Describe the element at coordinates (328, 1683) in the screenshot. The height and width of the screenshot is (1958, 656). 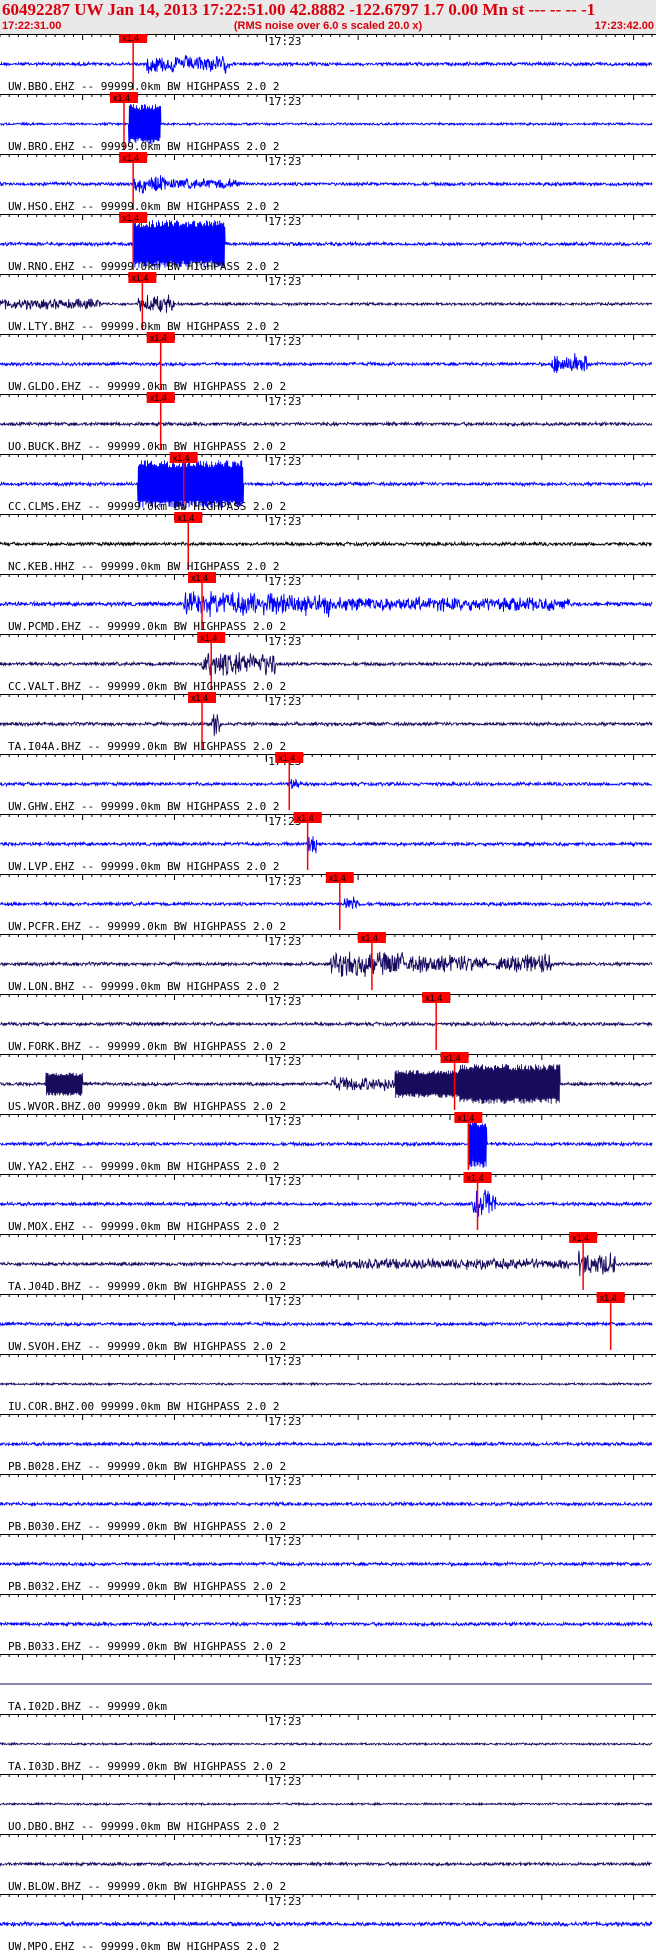
I see `trace-row: 17:23 TA.I02D.BHZ -- 99999.0km` at that location.